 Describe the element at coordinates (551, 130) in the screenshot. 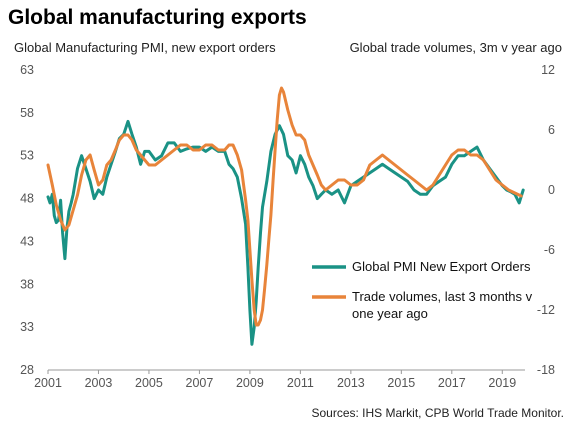

I see `y-right-tick-label: 6` at that location.